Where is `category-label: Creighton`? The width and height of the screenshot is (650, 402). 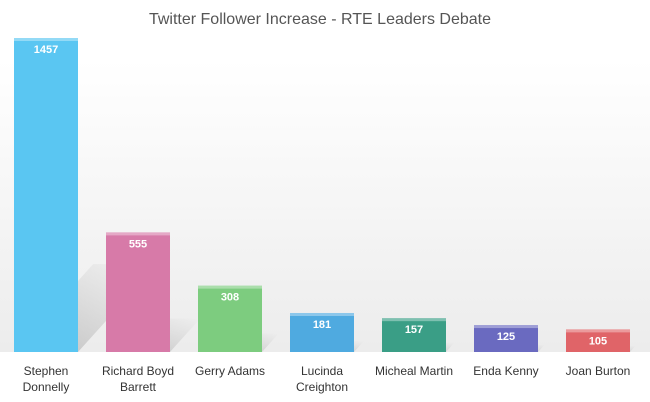
category-label: Creighton is located at coordinates (322, 387).